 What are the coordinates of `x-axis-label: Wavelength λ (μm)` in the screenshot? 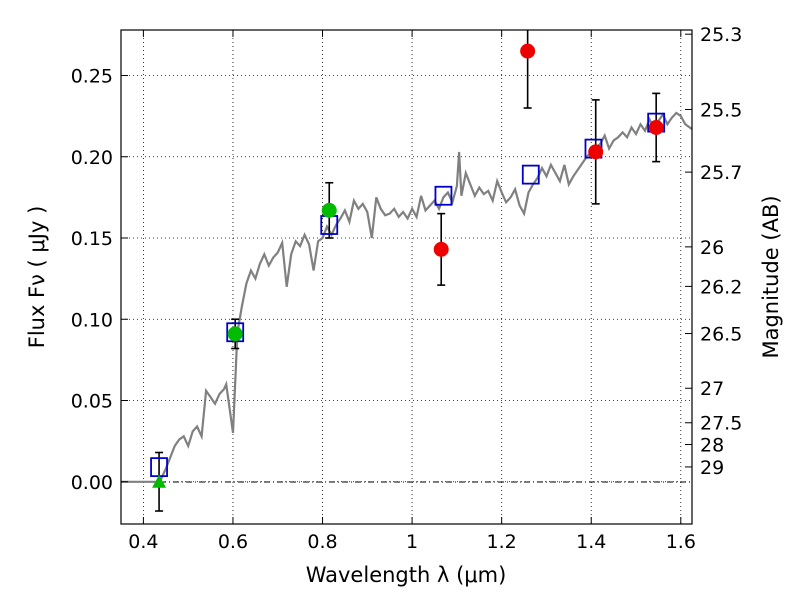 It's located at (406, 575).